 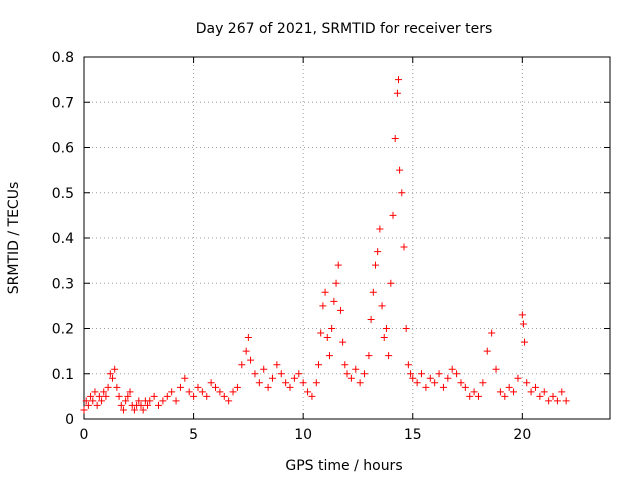 What do you see at coordinates (63, 149) in the screenshot?
I see `y-tick-label: 0.6` at bounding box center [63, 149].